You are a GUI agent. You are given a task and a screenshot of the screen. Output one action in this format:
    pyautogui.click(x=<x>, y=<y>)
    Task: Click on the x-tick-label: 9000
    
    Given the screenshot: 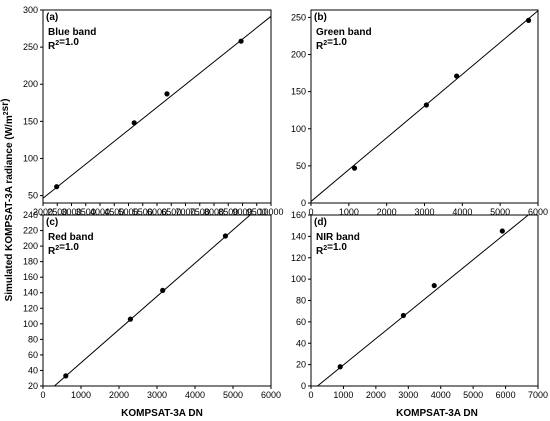 What is the action you would take?
    pyautogui.click(x=242, y=212)
    